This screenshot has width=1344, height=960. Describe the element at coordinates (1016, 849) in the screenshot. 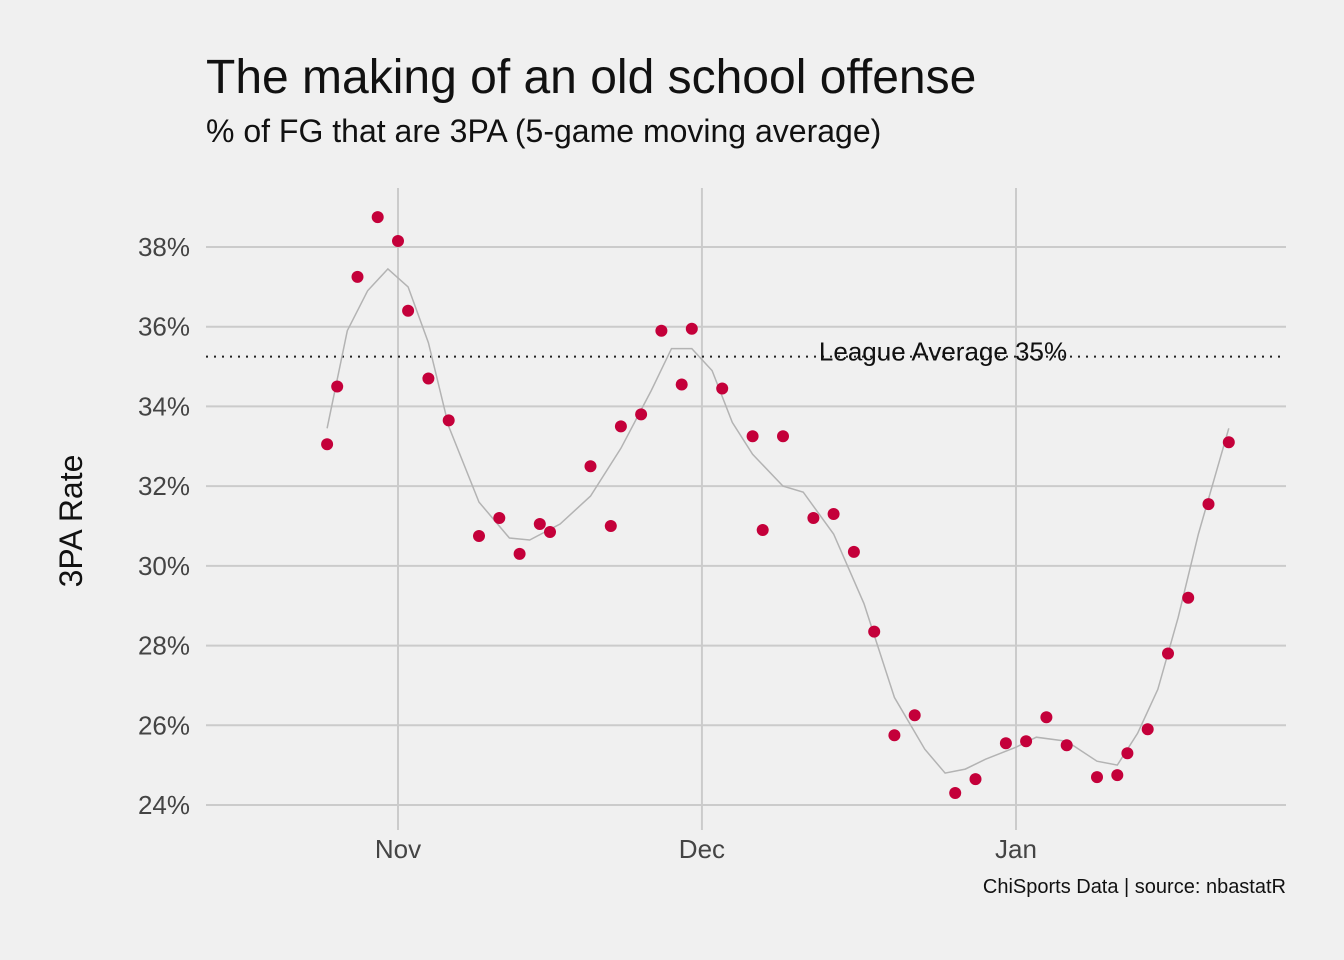

I see `x-tick-label: Jan` at that location.